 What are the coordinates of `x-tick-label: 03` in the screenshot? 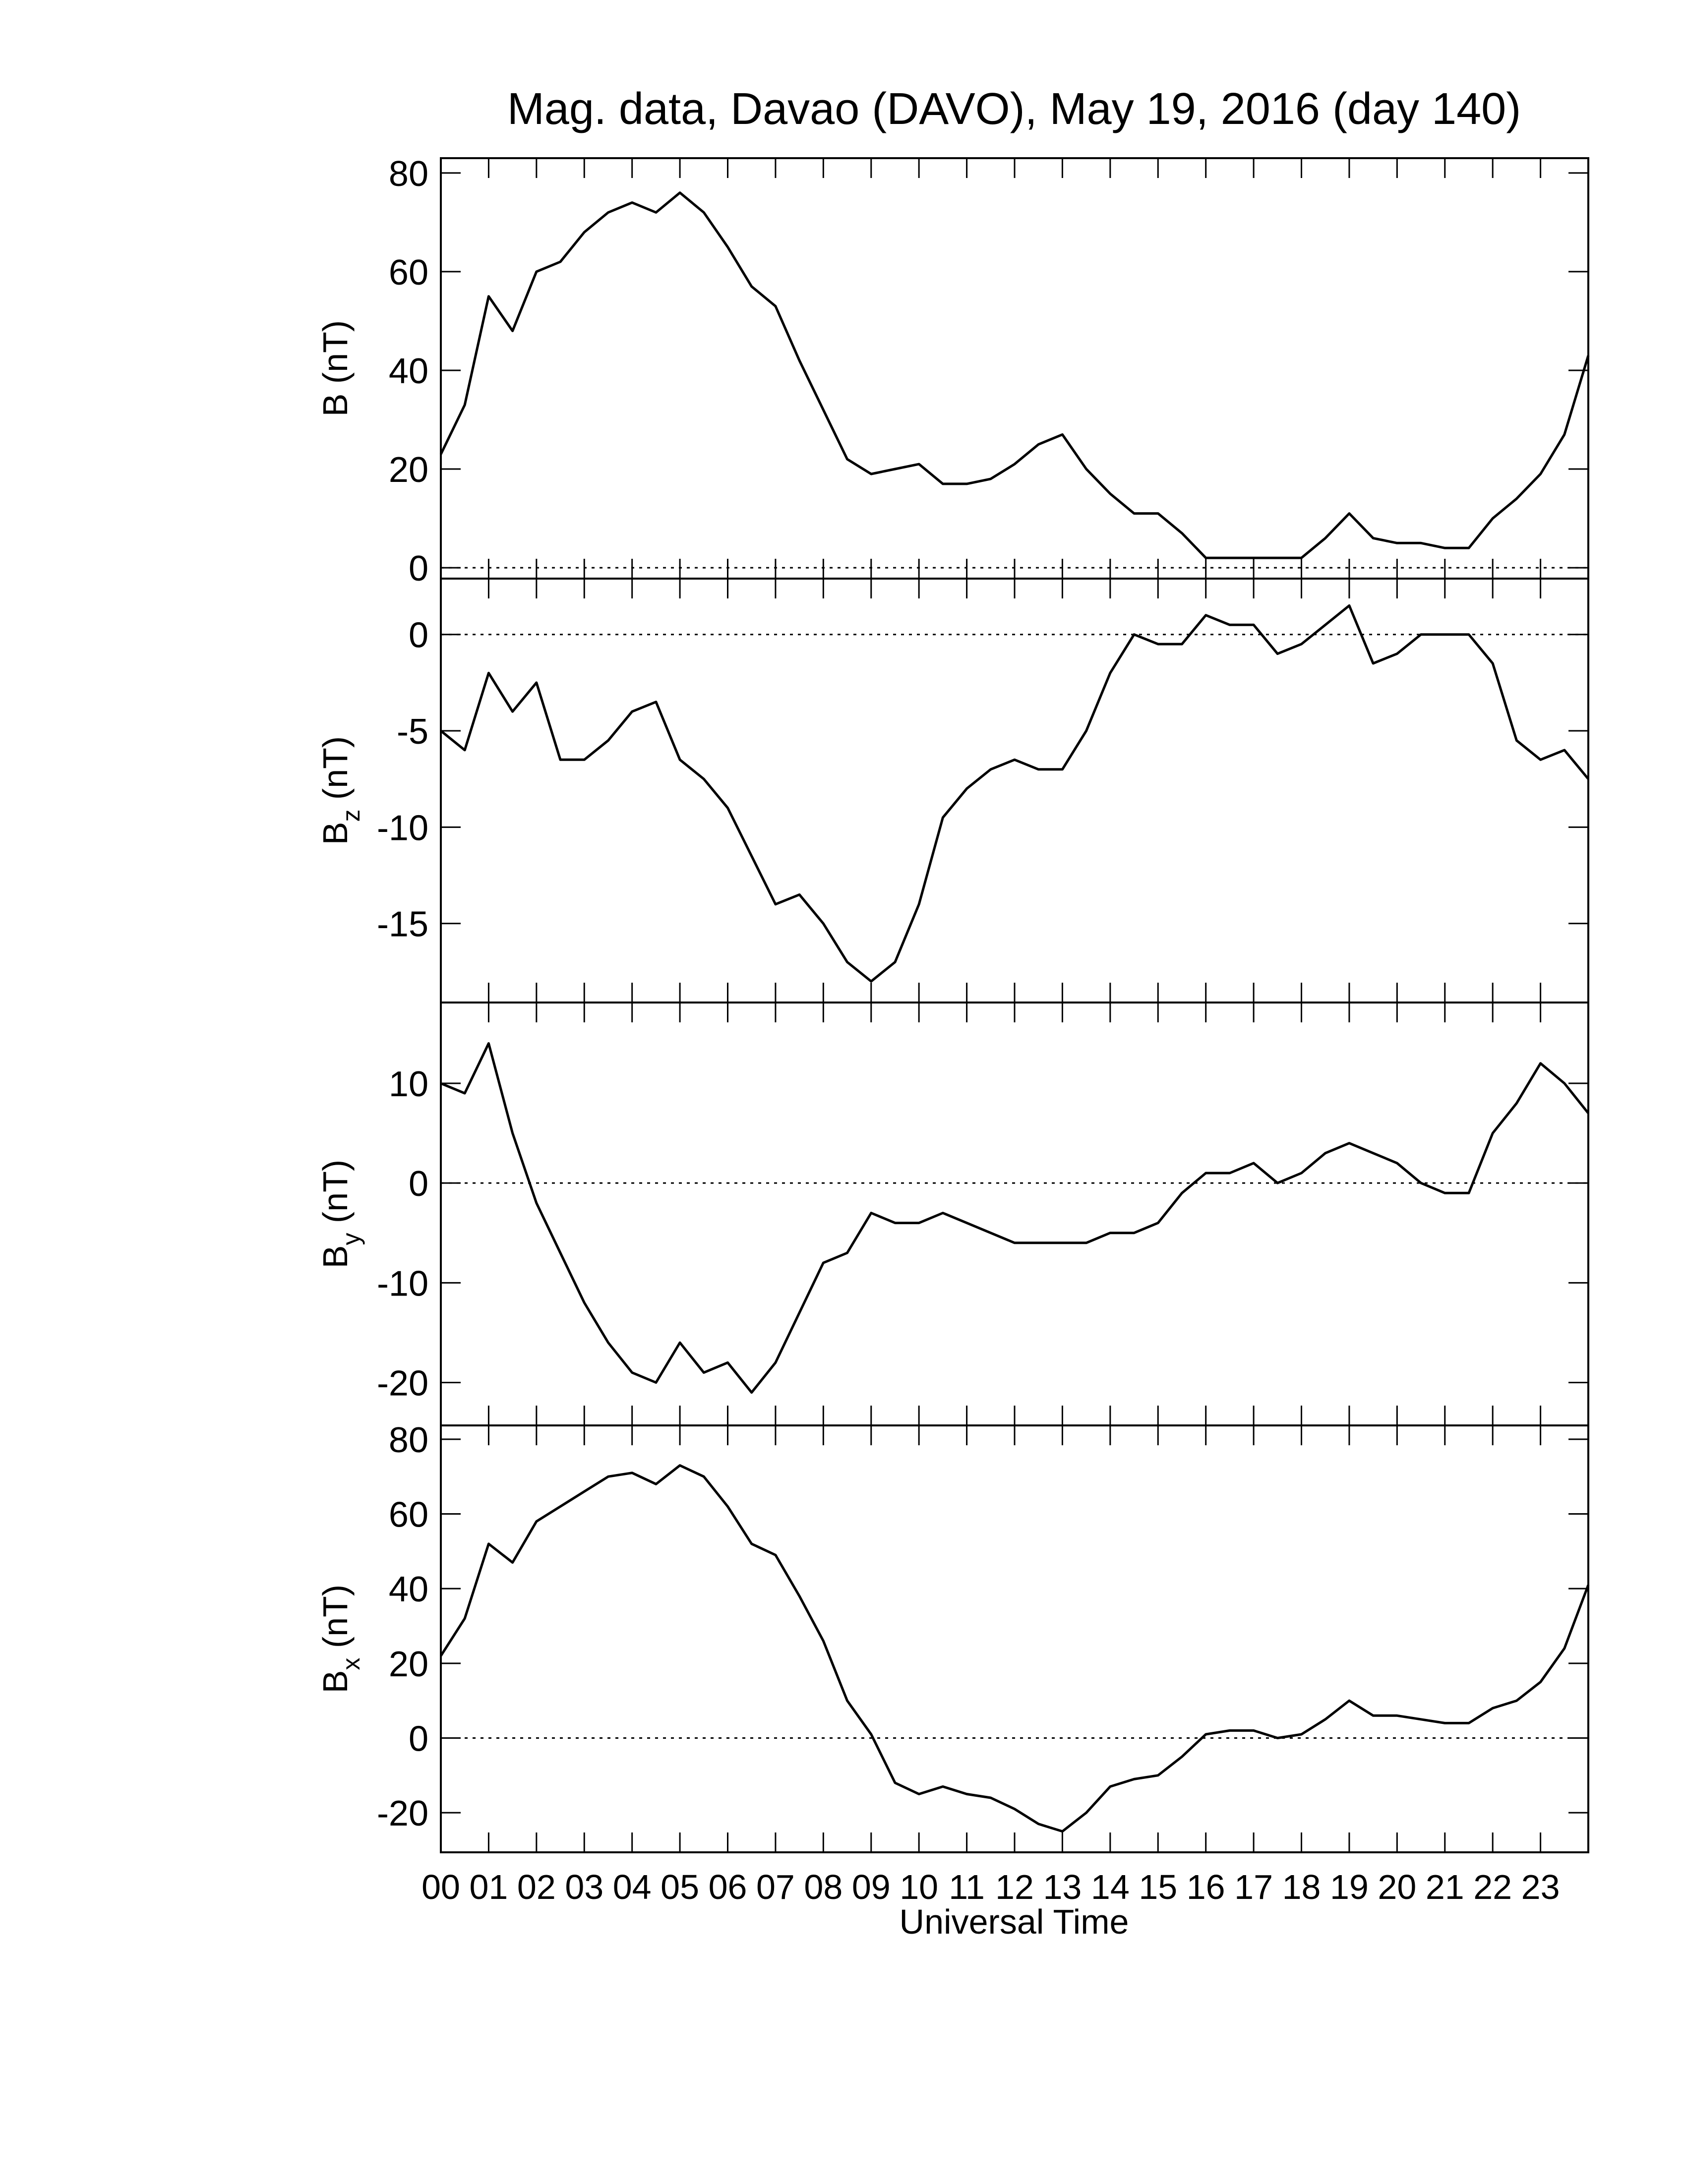 It's located at (584, 1887).